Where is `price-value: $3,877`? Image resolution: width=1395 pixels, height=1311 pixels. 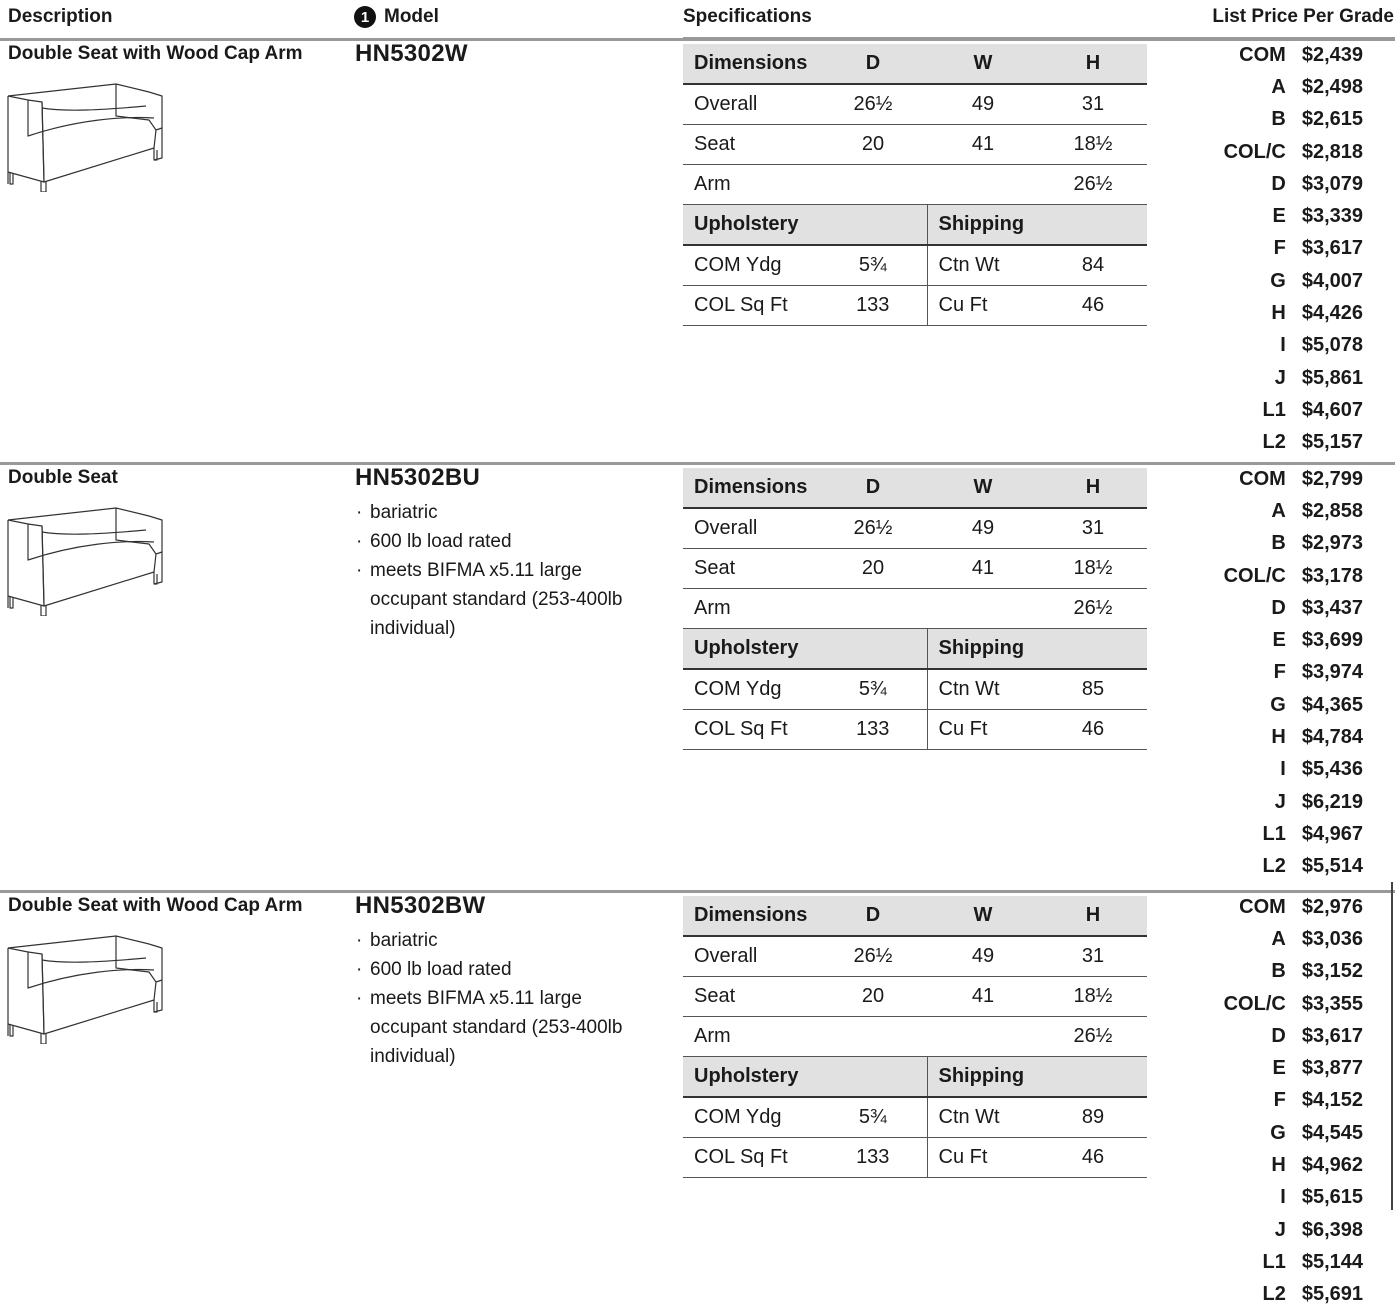 price-value: $3,877 is located at coordinates (1332, 1068).